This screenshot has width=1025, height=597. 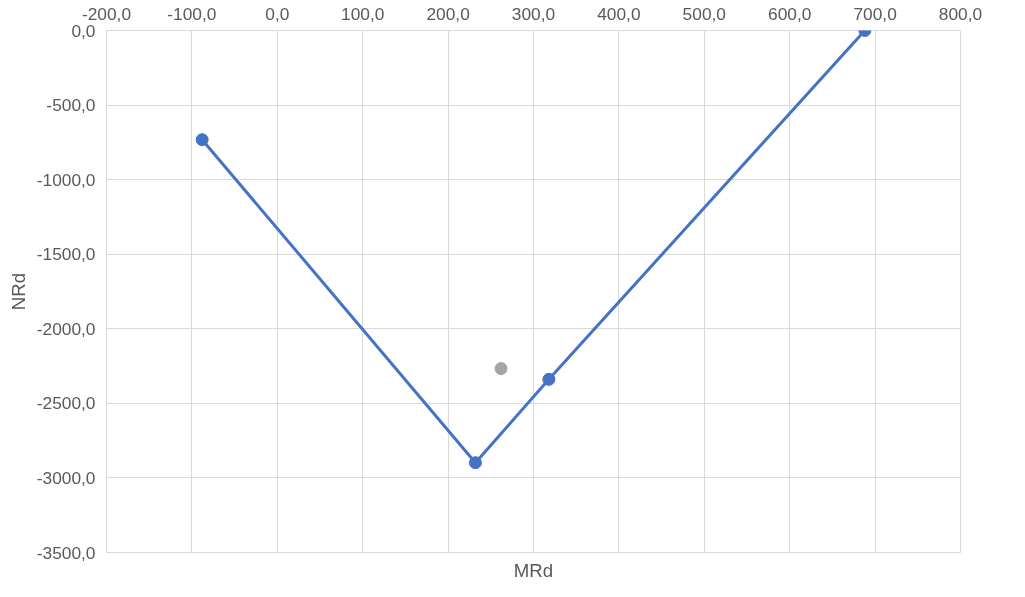 What do you see at coordinates (704, 13) in the screenshot?
I see `x-tick-label: 500,0` at bounding box center [704, 13].